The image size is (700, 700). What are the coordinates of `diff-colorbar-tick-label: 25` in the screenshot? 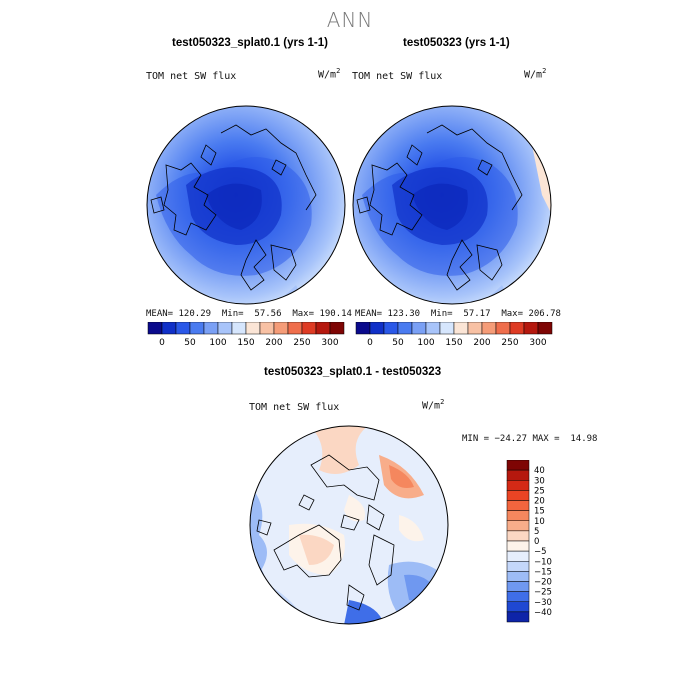 It's located at (539, 491).